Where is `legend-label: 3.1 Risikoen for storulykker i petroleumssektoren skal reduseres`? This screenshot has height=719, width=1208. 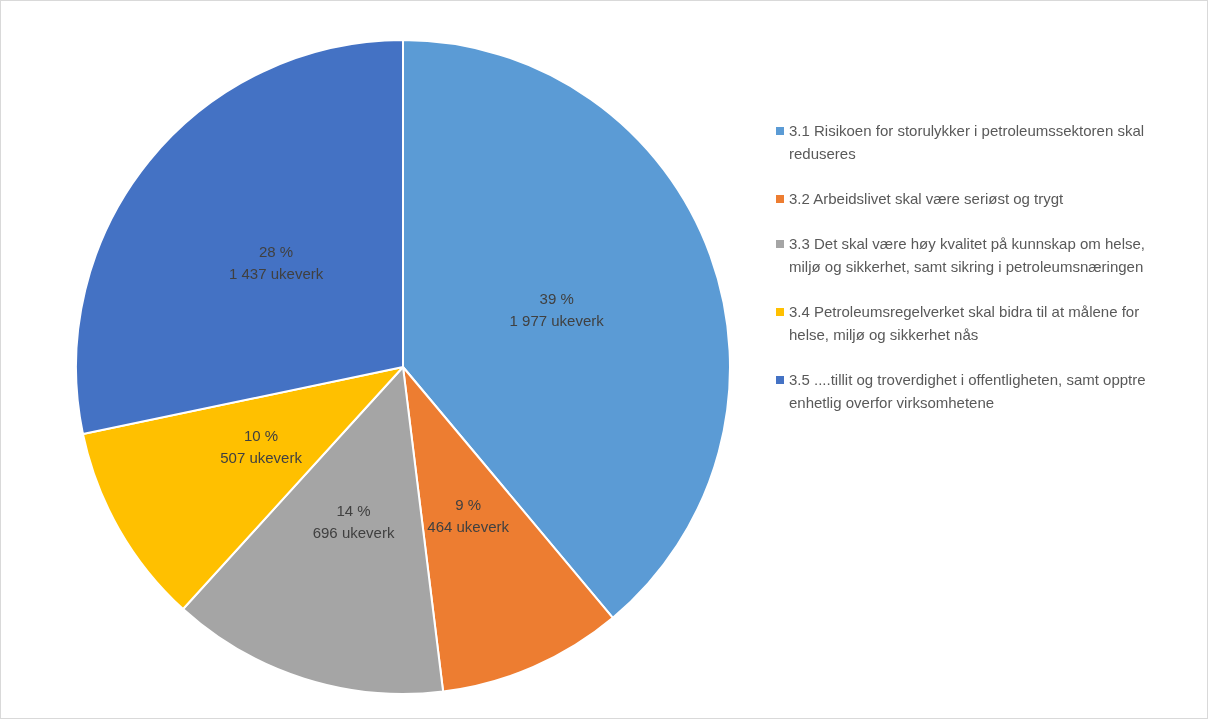 legend-label: 3.1 Risikoen for storulykker i petroleumssektoren skal reduseres is located at coordinates (967, 142).